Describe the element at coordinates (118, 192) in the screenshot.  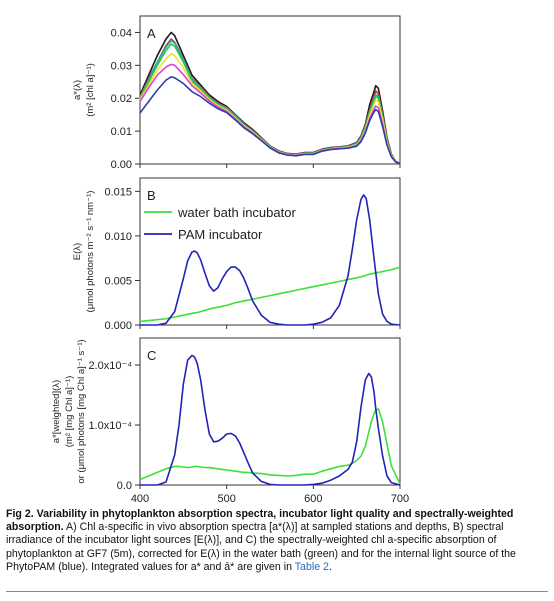
I see `y-tick-label: 0.015` at that location.